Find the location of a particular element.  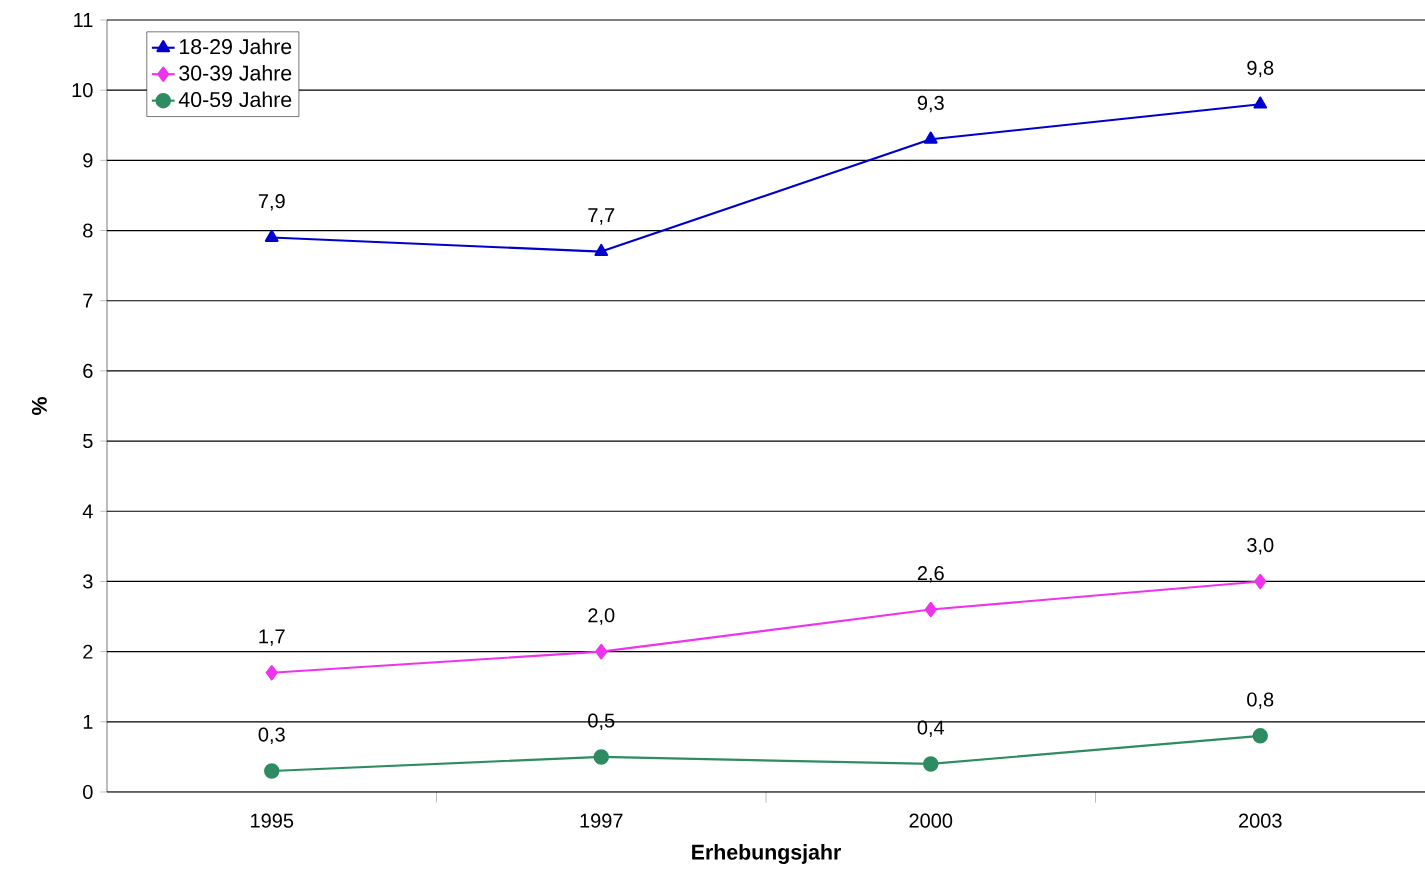

y-tick-label: 10 is located at coordinates (82, 90).